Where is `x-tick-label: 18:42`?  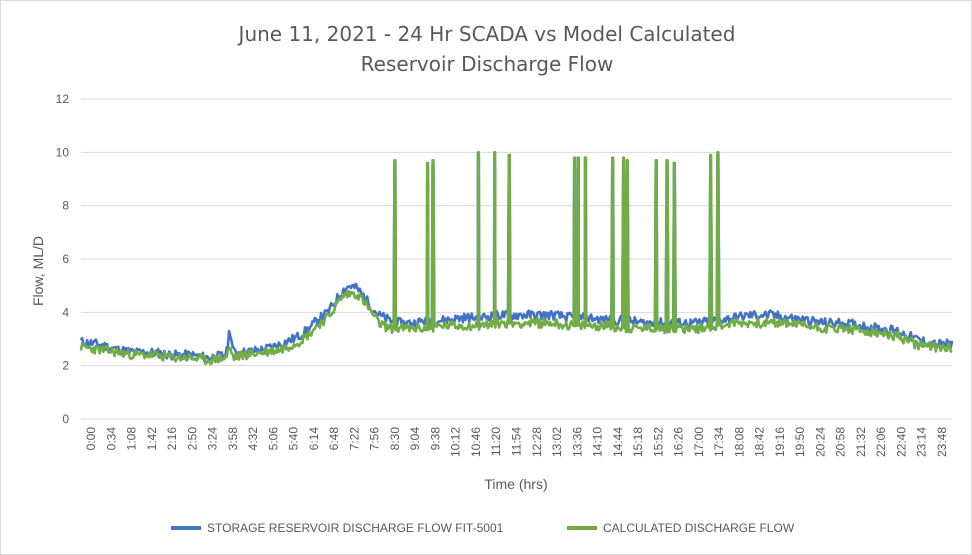
x-tick-label: 18:42 is located at coordinates (760, 442).